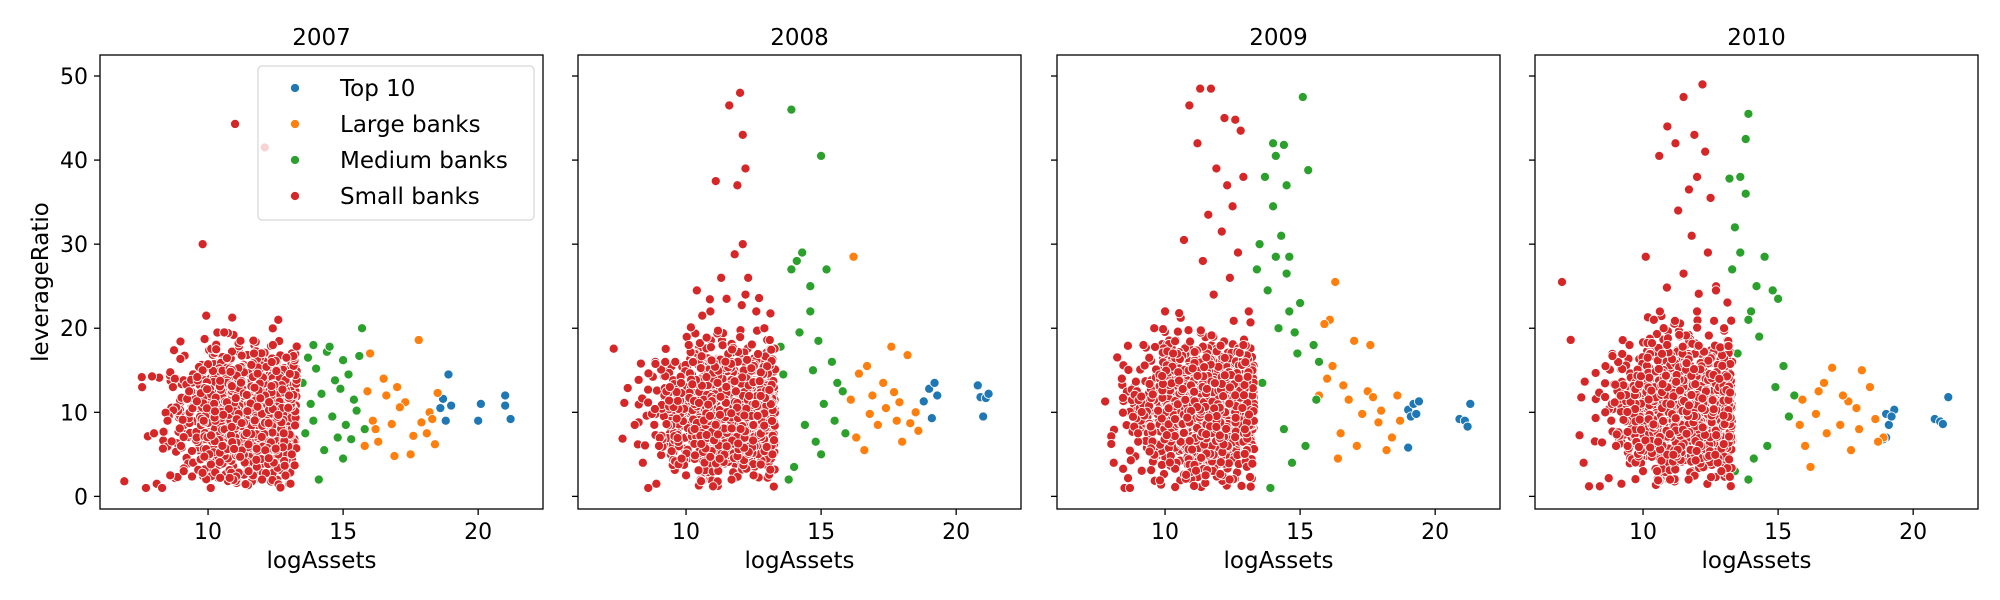 Image resolution: width=2000 pixels, height=600 pixels. I want to click on y-tick-label: 50, so click(74, 77).